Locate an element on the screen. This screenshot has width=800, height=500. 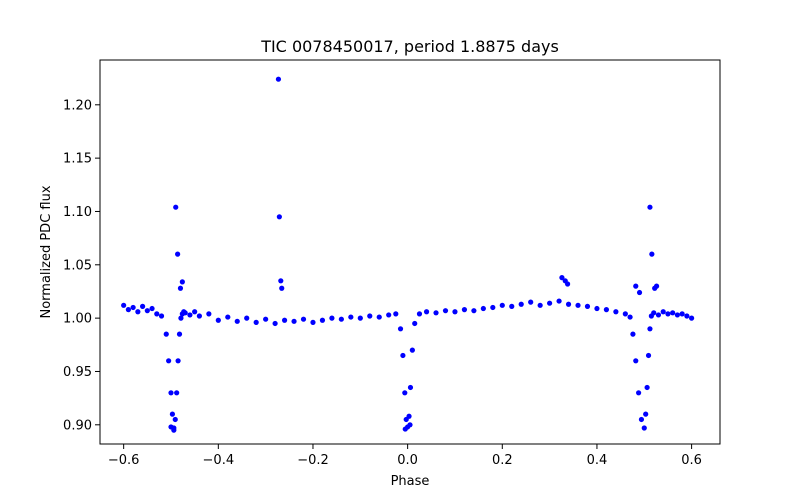
y-tick-label: 1.15 is located at coordinates (77, 159).